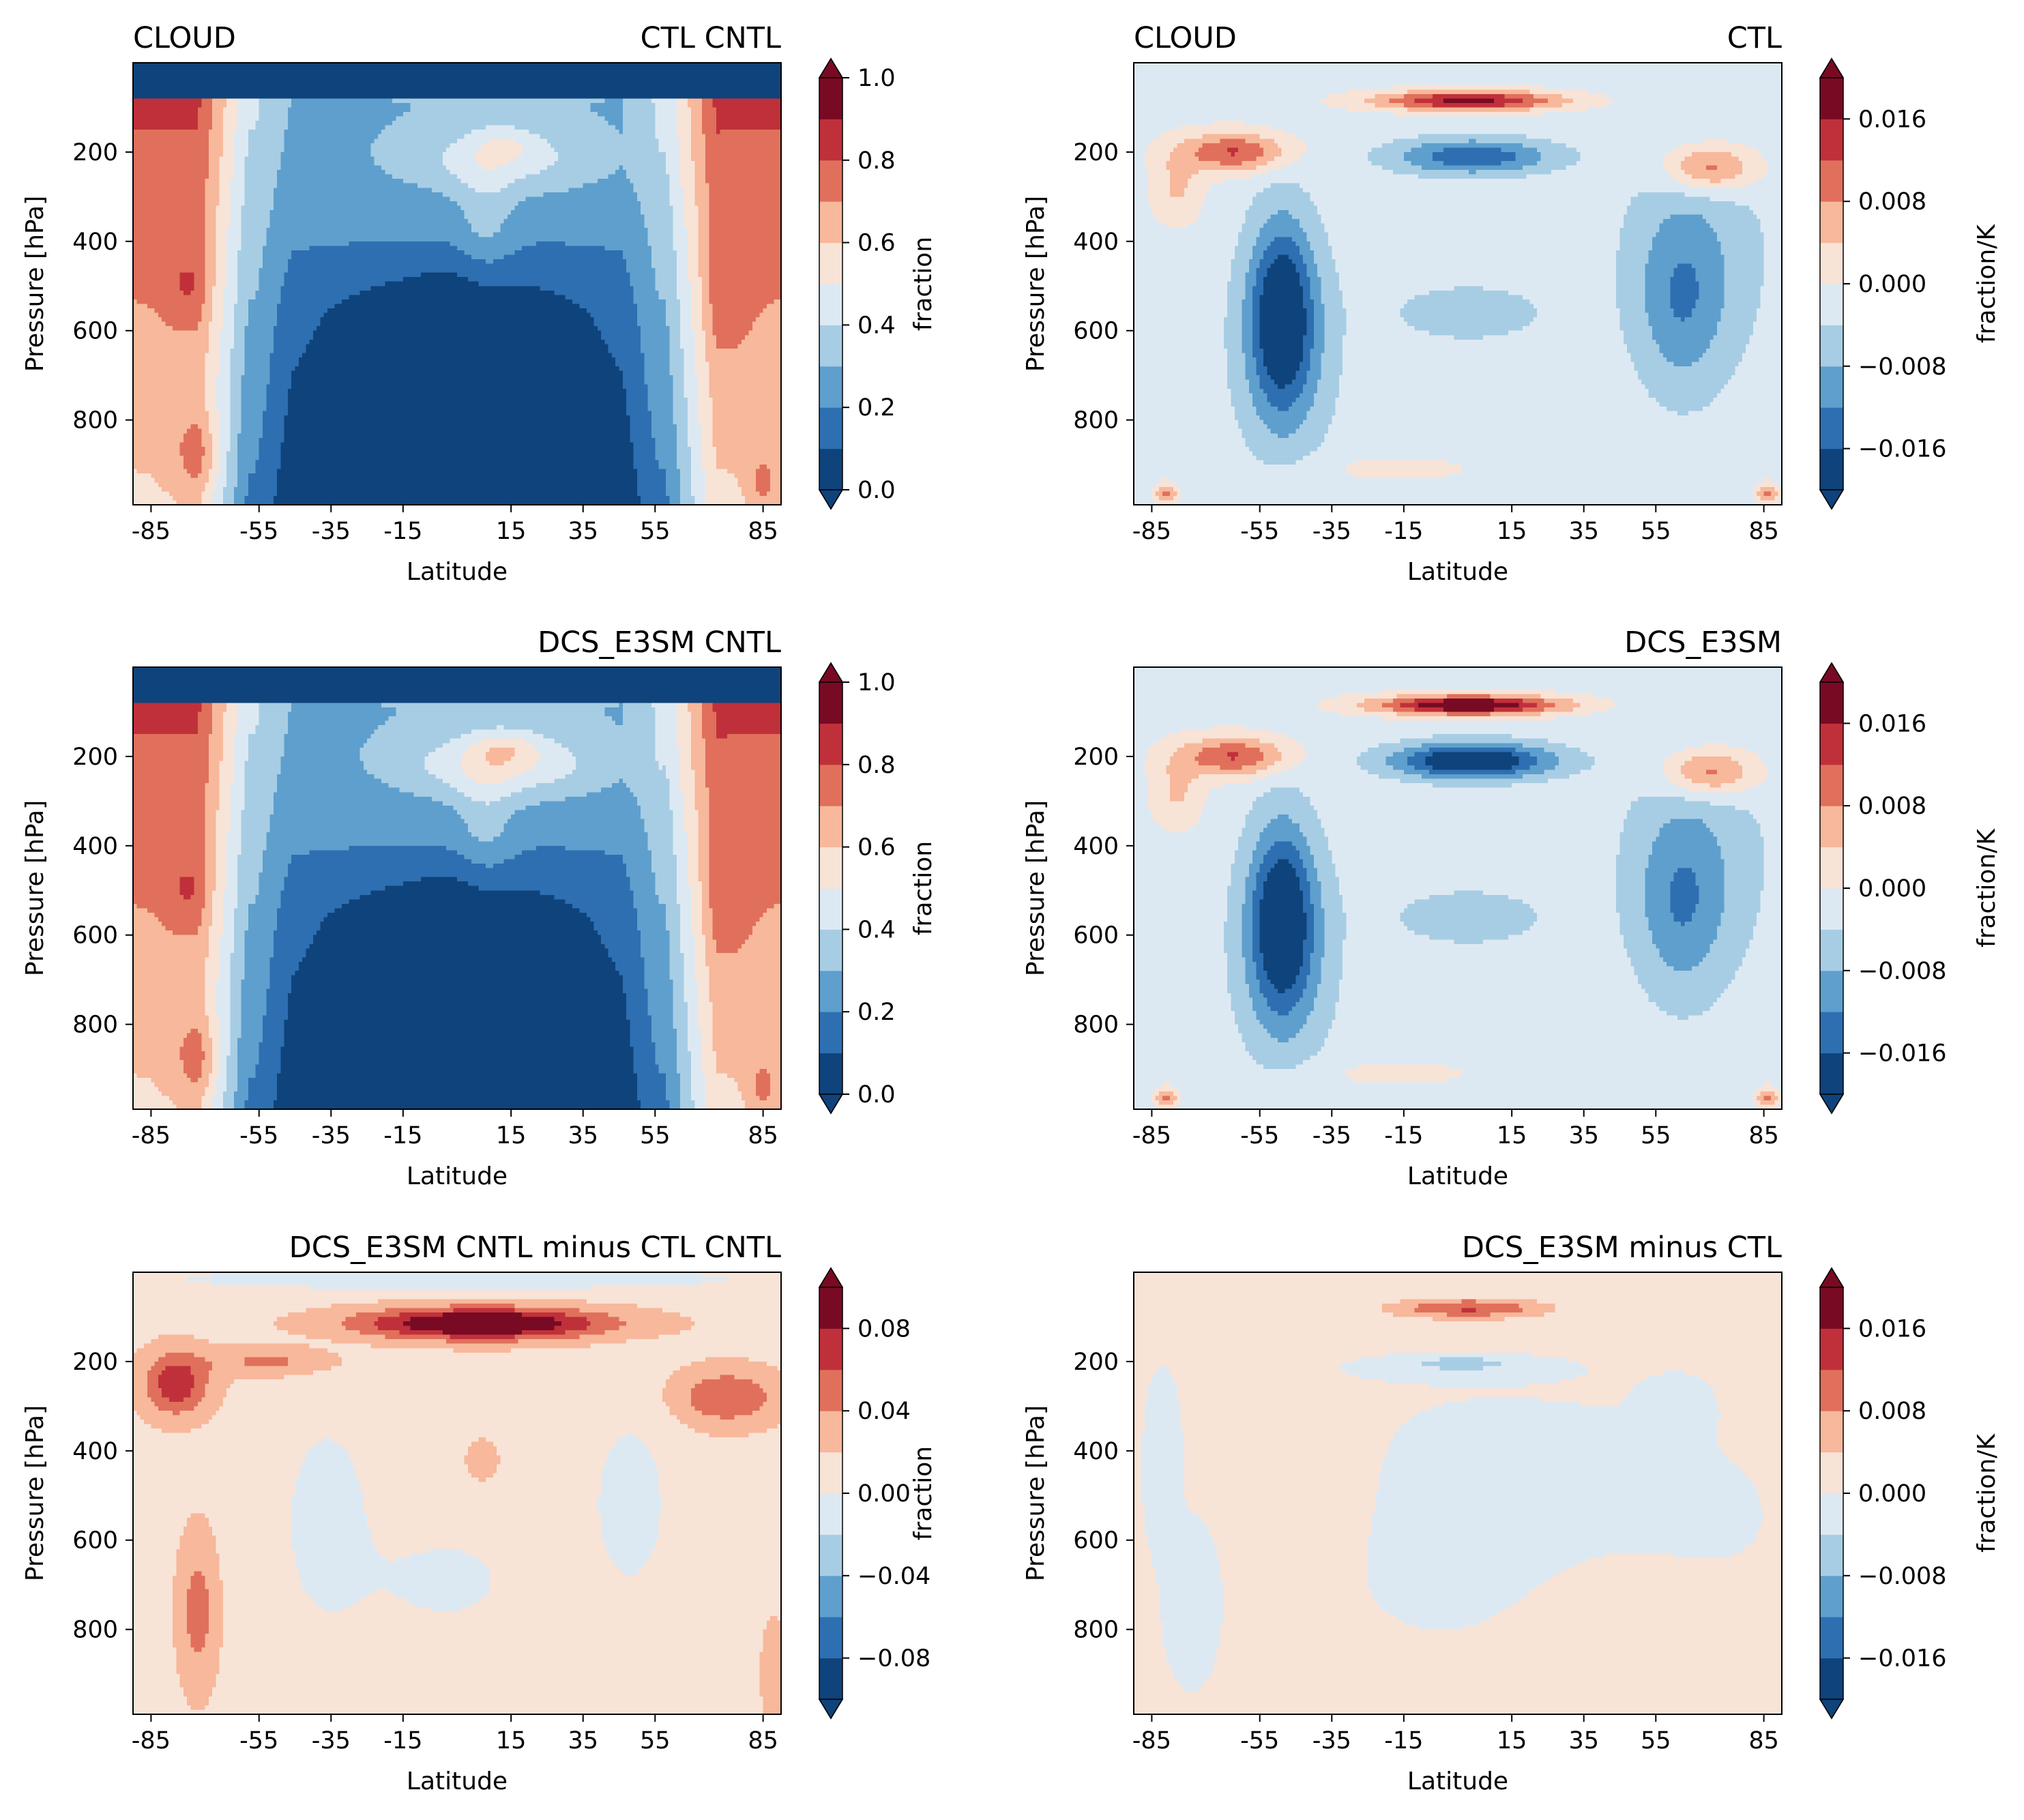 The image size is (2024, 1820). What do you see at coordinates (830, 428) in the screenshot?
I see `colorbar-swatch` at bounding box center [830, 428].